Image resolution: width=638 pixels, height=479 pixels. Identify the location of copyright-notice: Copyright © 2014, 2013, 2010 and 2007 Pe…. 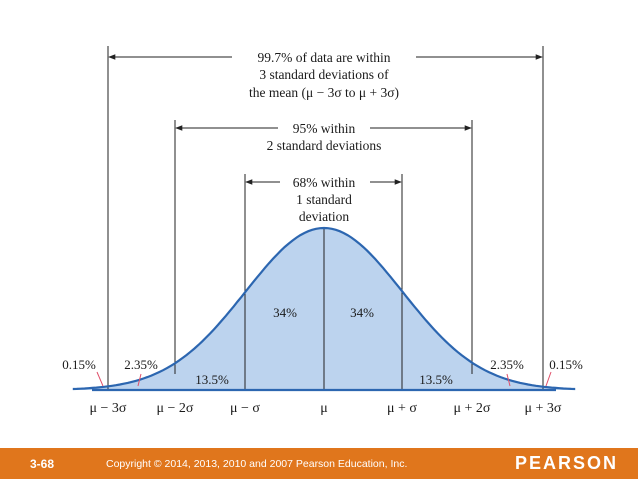
(257, 464).